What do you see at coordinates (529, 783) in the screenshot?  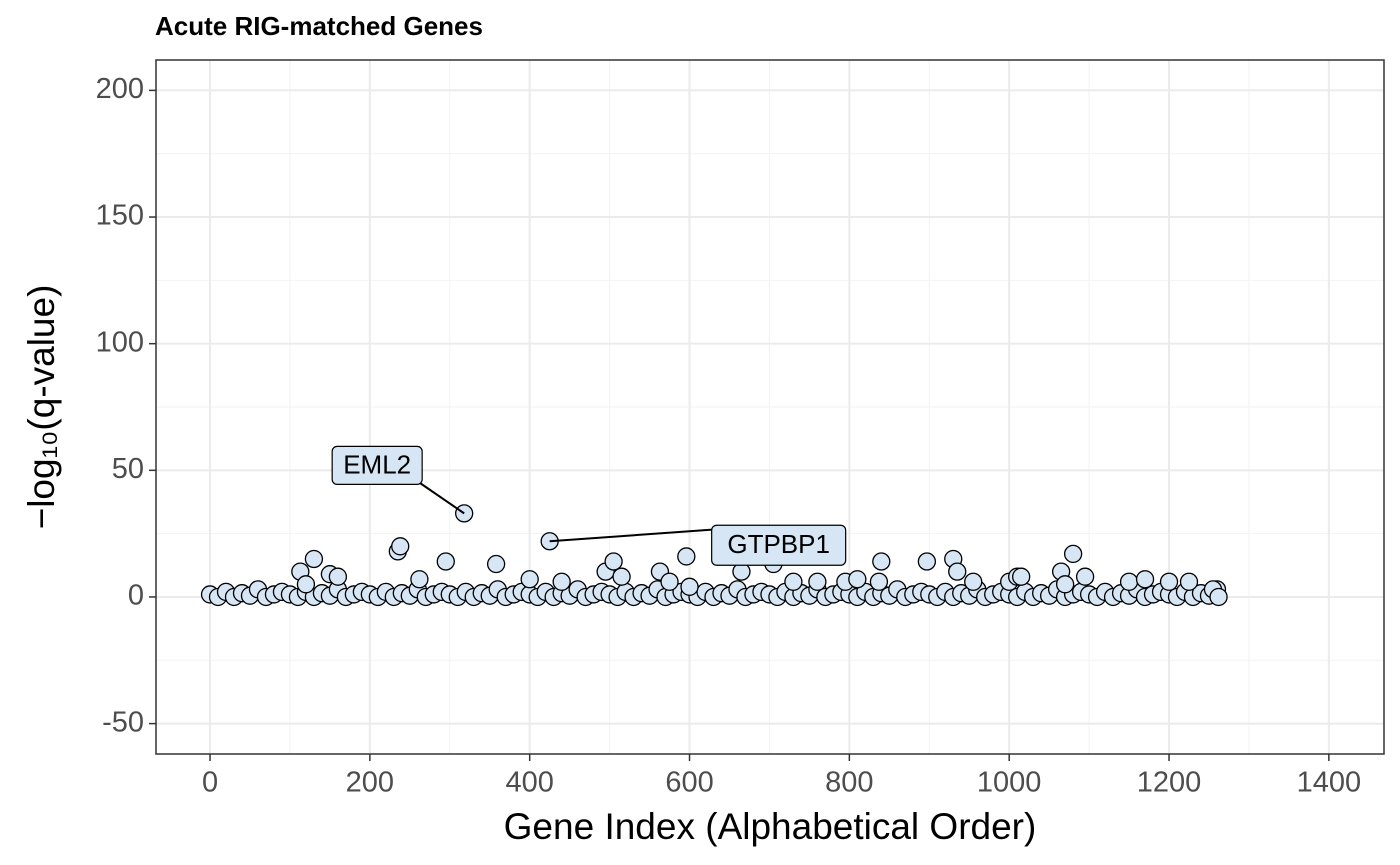 I see `x-tick-label: 400` at bounding box center [529, 783].